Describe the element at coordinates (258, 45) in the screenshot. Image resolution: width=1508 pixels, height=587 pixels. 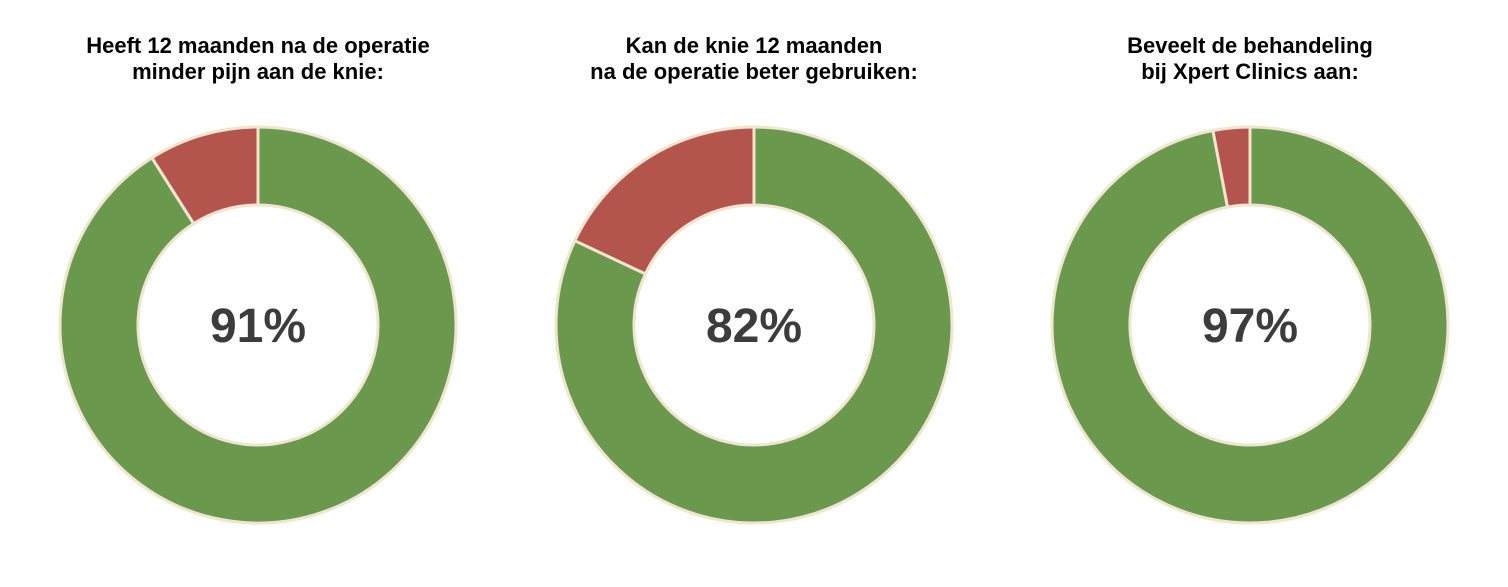
I see `chart-title-line-1: Heeft 12 maanden na de operatie` at that location.